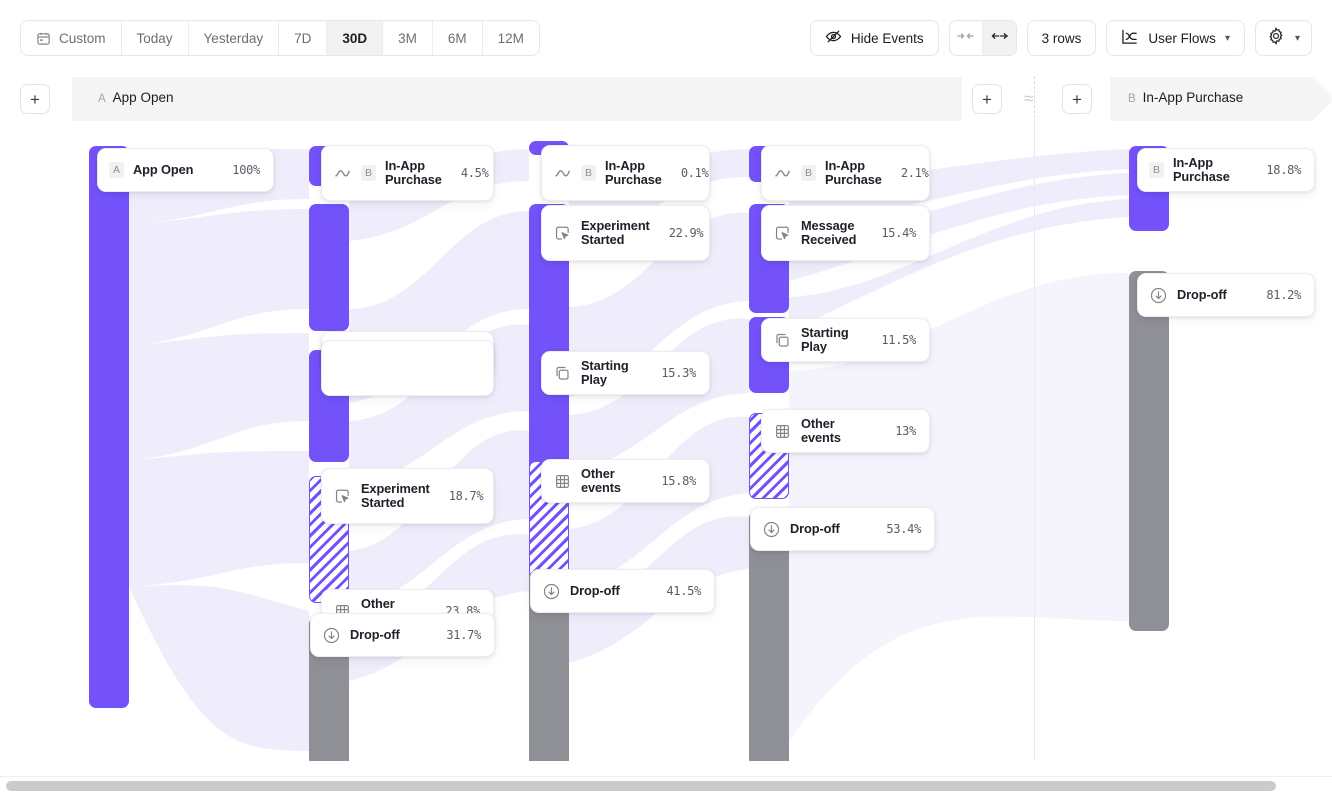 This screenshot has width=1332, height=794. Describe the element at coordinates (82, 38) in the screenshot. I see `date-range-custom-label: Custom` at that location.